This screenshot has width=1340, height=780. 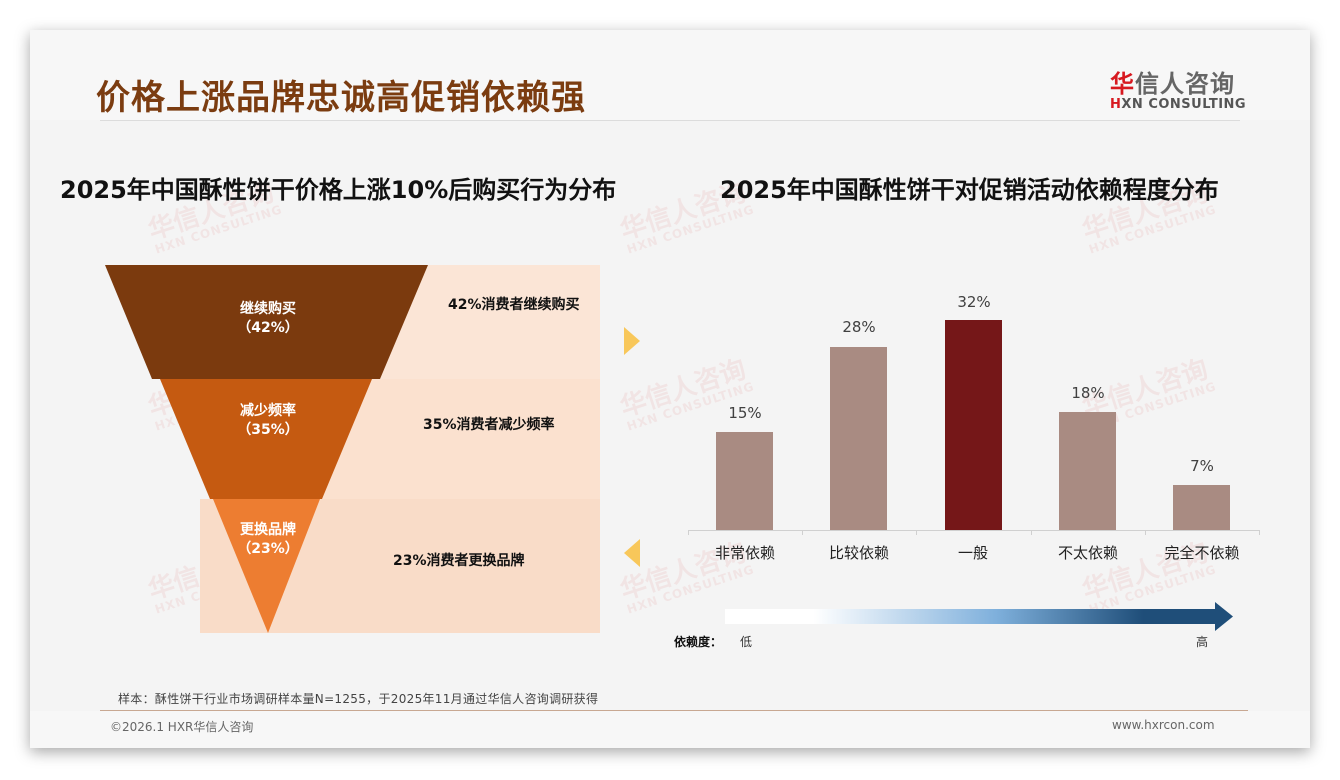 I want to click on triangle-left-icon, so click(x=632, y=553).